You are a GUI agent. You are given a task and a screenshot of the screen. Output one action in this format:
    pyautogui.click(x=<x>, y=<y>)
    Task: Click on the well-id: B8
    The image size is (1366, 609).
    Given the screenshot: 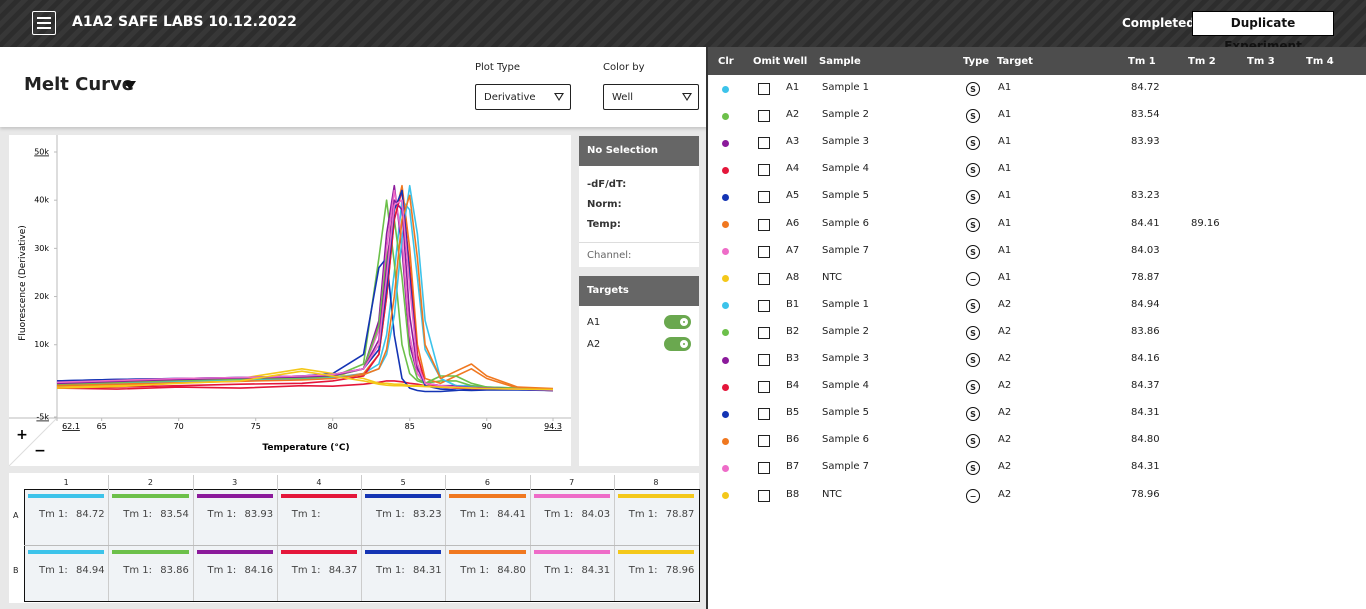 What is the action you would take?
    pyautogui.click(x=793, y=494)
    